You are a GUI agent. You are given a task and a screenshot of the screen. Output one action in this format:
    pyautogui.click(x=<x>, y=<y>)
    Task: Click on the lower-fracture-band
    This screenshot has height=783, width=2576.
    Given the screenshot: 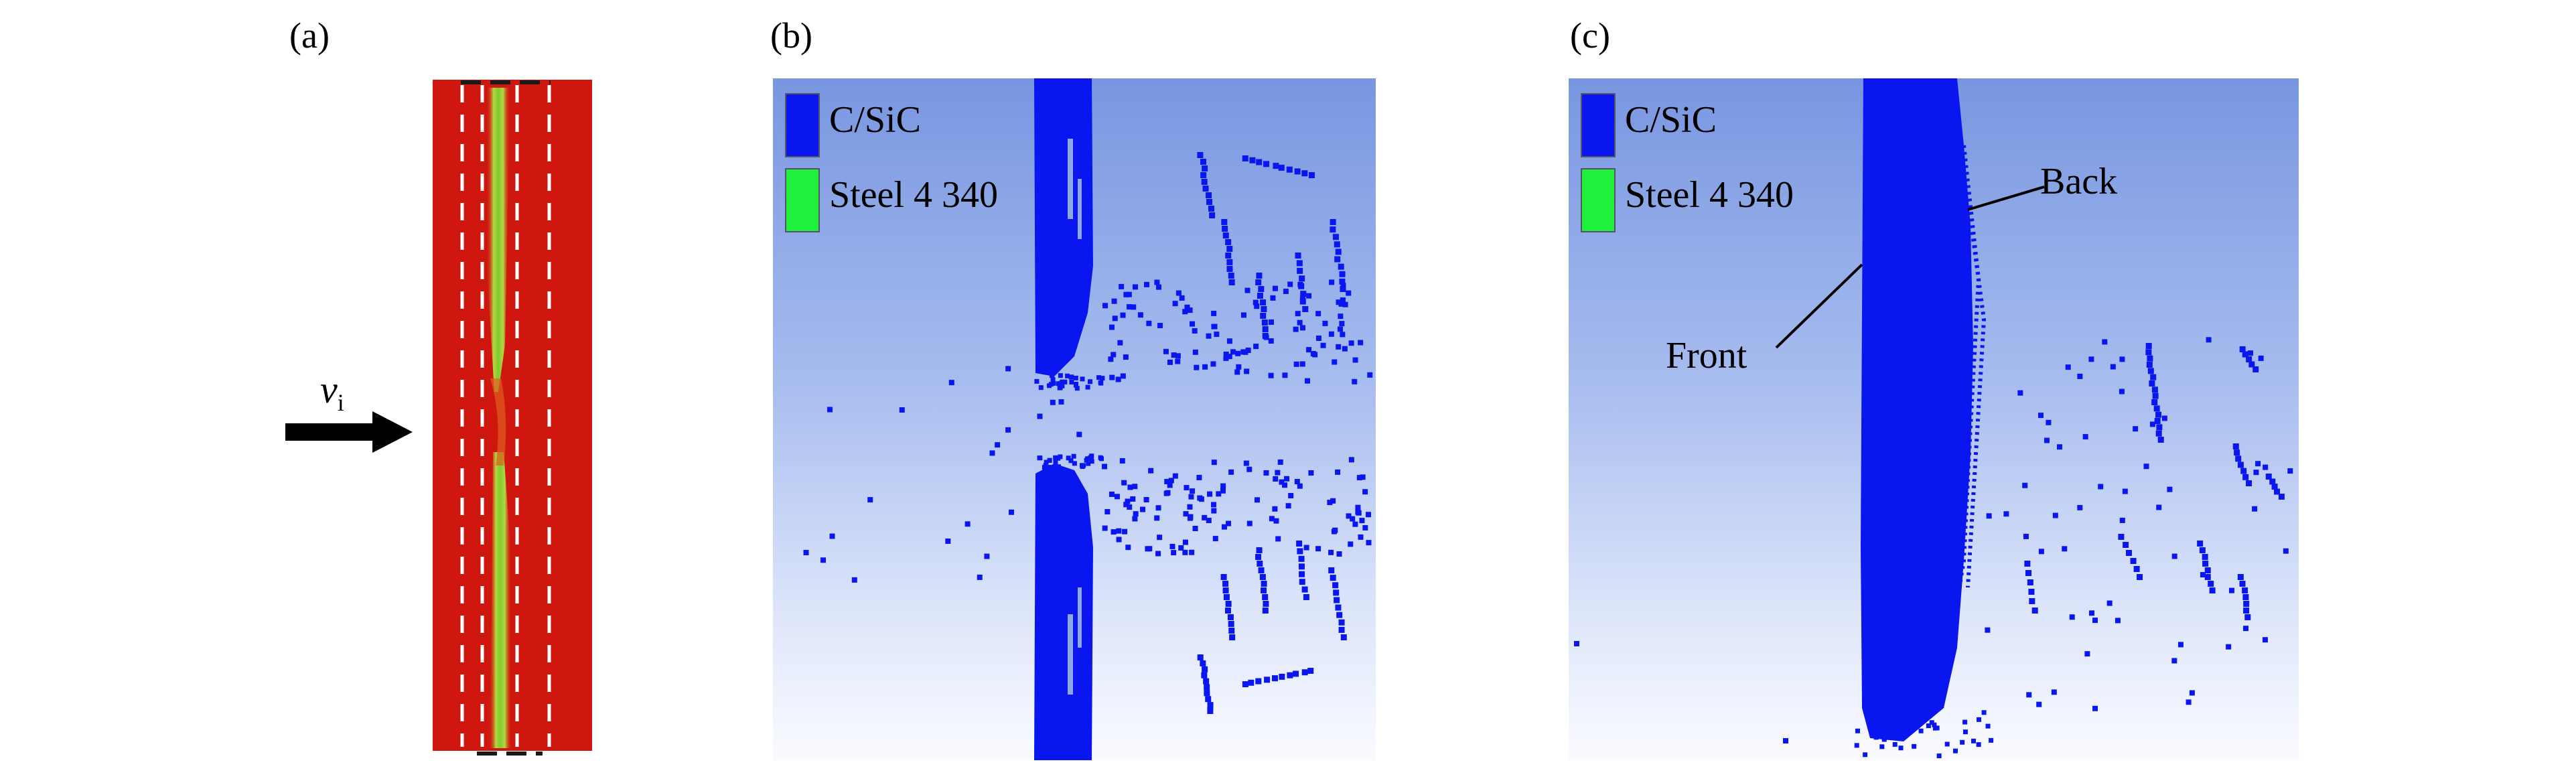 What is the action you would take?
    pyautogui.click(x=500, y=600)
    